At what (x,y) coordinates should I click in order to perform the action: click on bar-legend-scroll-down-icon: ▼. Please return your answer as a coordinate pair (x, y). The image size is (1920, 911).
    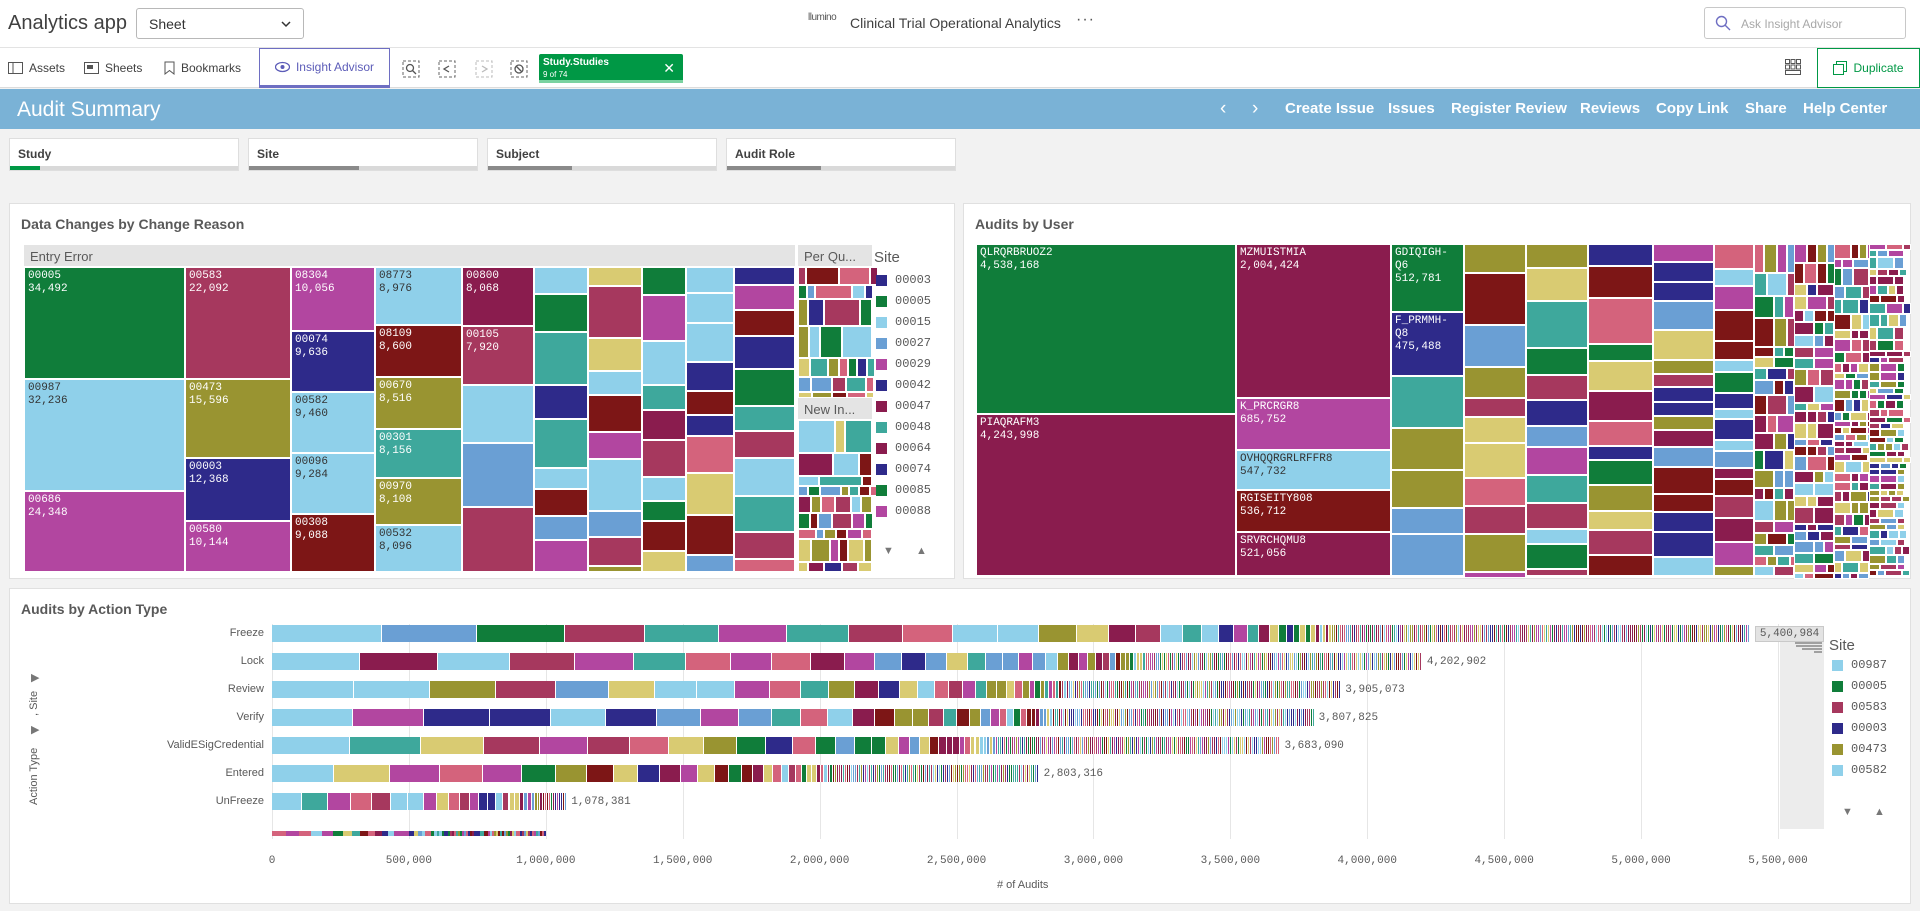
    Looking at the image, I should click on (1847, 812).